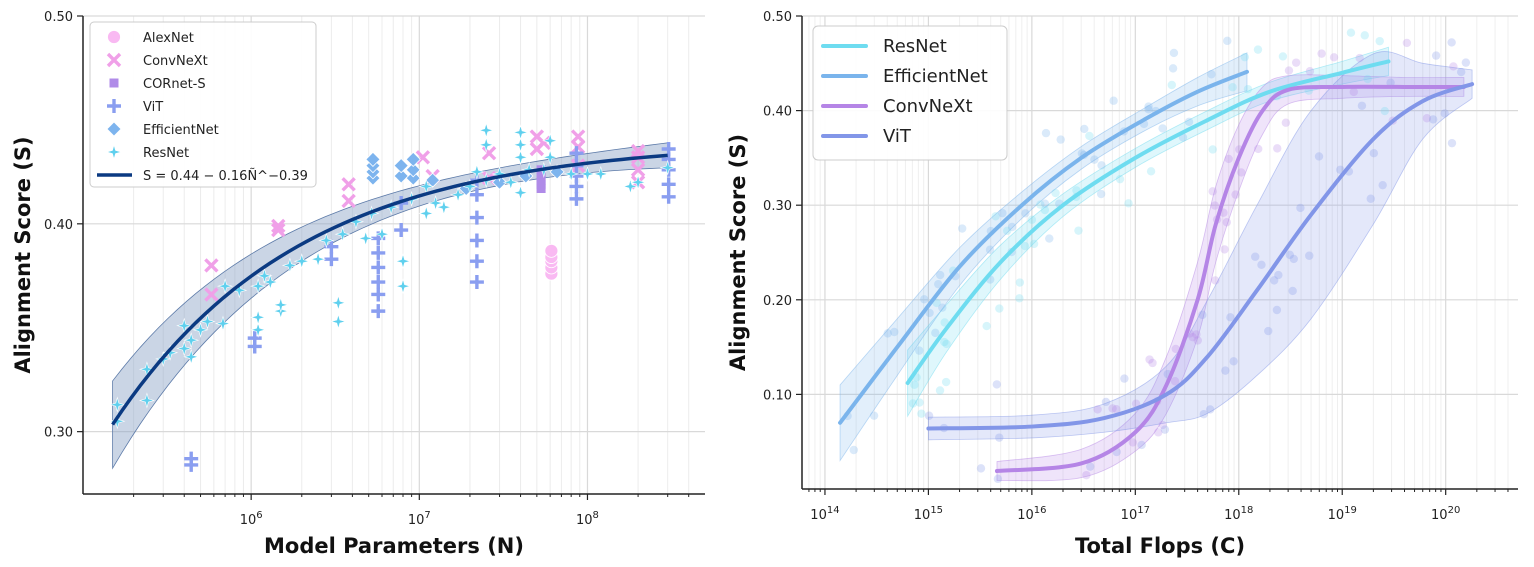 The image size is (1534, 567). Describe the element at coordinates (1135, 514) in the screenshot. I see `x-tick-label: 1017` at that location.